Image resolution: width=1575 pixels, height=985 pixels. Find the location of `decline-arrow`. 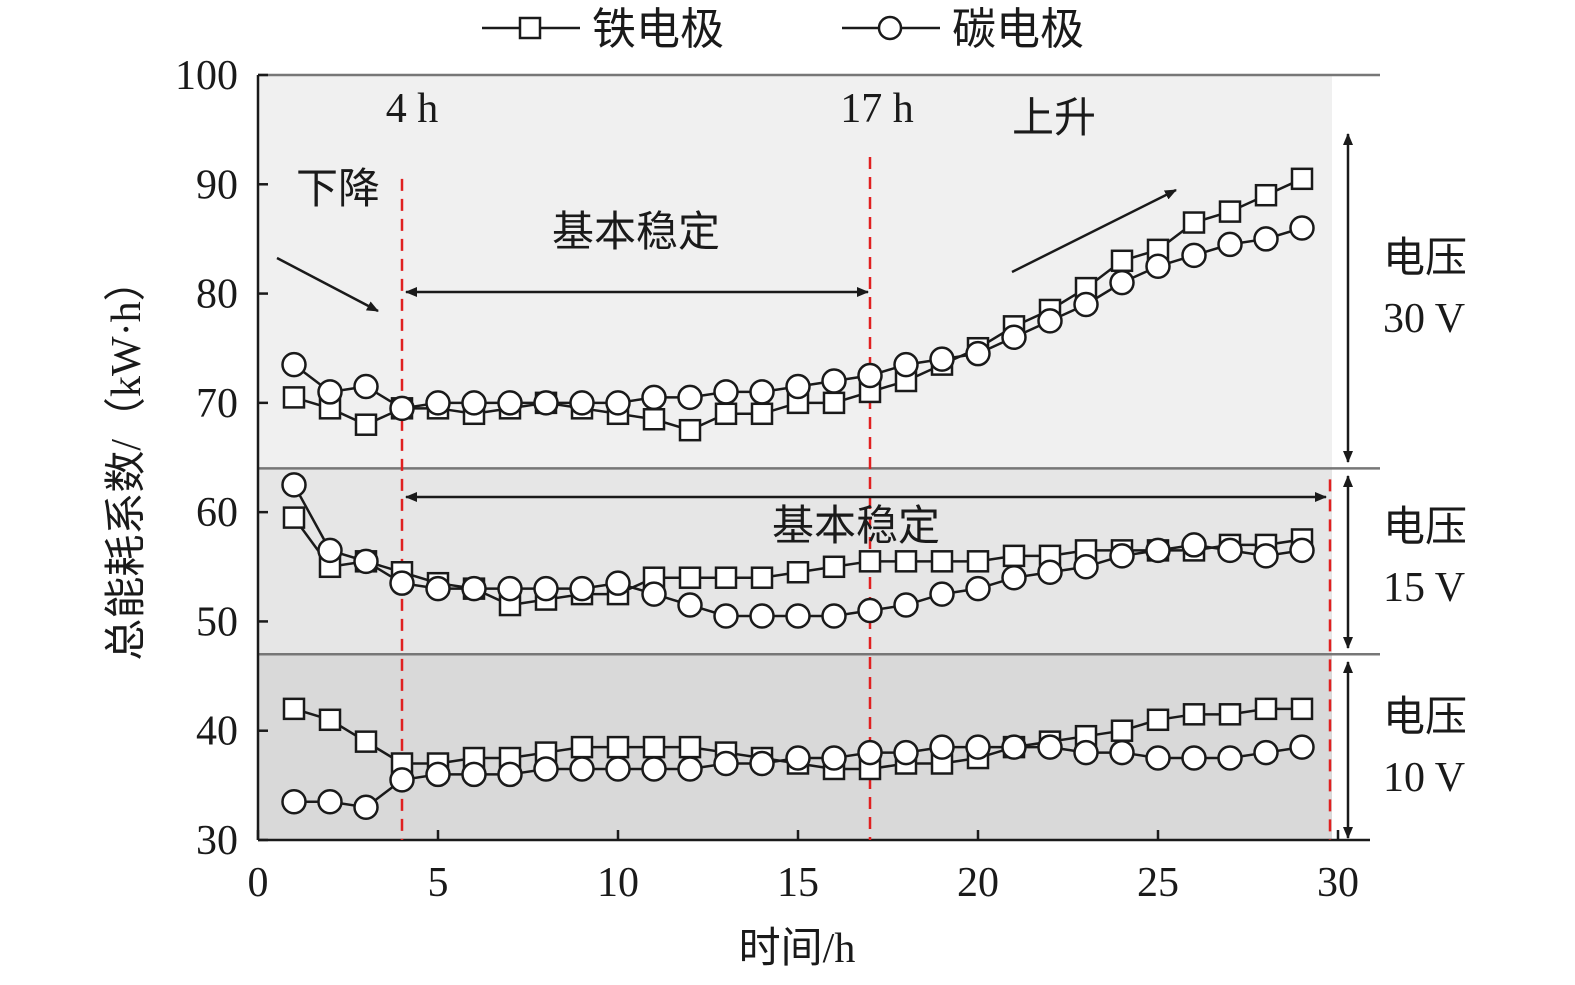

decline-arrow is located at coordinates (327, 284).